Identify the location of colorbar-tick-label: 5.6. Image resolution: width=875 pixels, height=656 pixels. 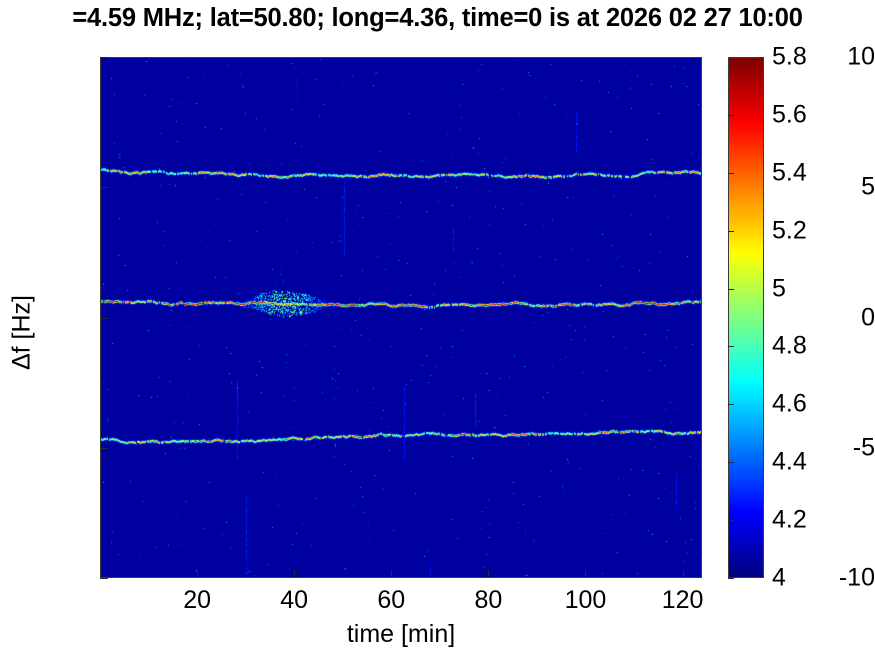
(789, 114).